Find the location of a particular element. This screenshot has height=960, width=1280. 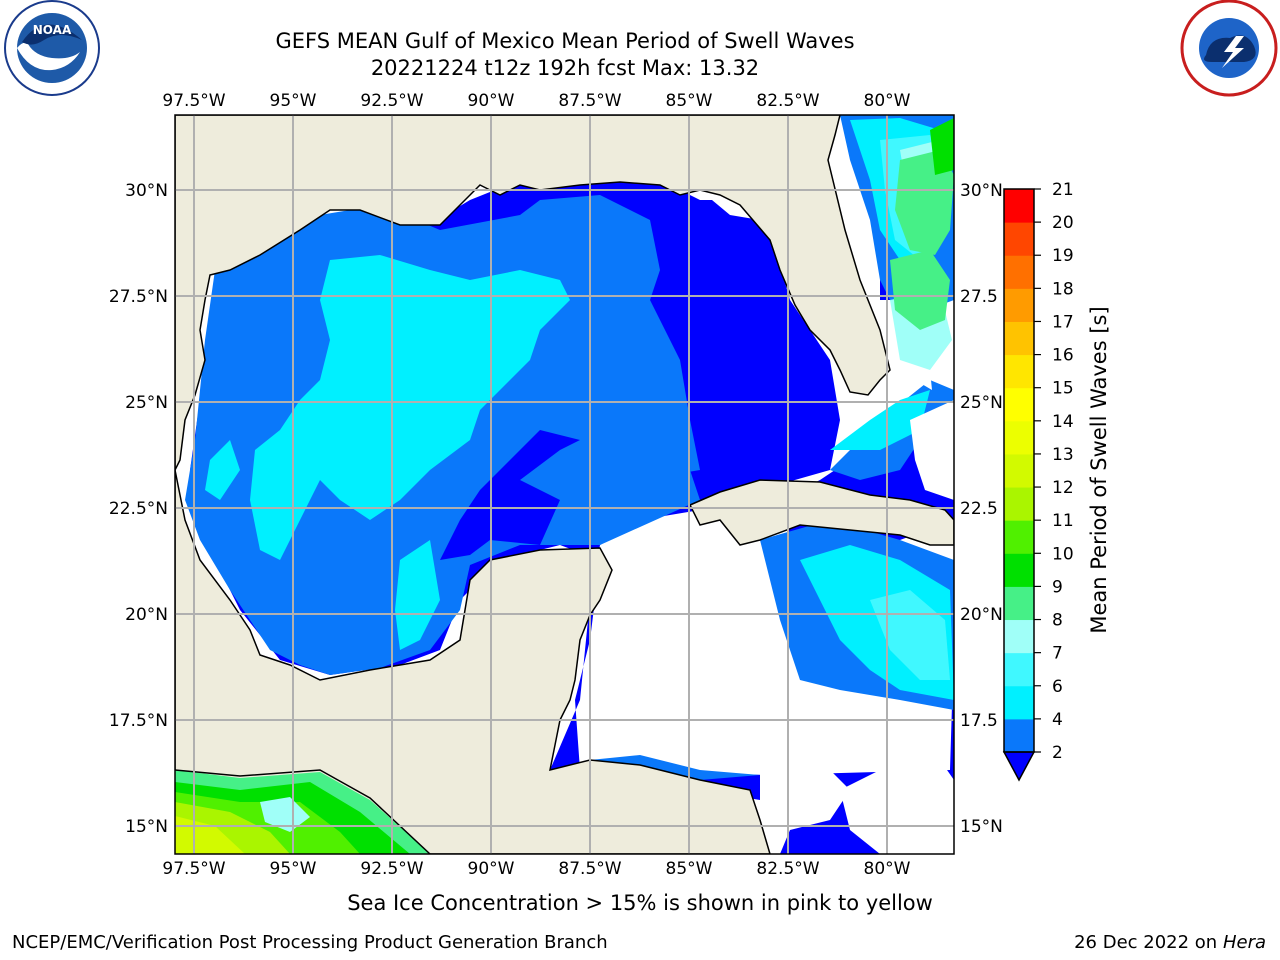

lon-tick-label-top: 92.5°W is located at coordinates (391, 101).